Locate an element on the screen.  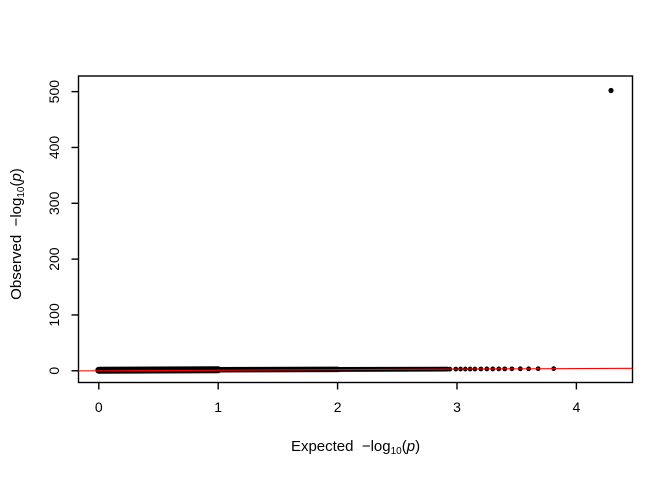
y-axis-tick-label: 200 is located at coordinates (54, 259).